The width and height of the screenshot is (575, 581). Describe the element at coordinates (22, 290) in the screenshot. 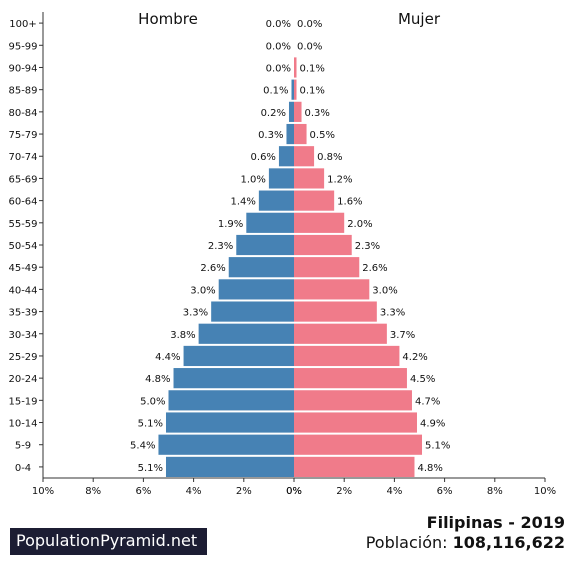

I see `age-group-label: 40-44` at that location.